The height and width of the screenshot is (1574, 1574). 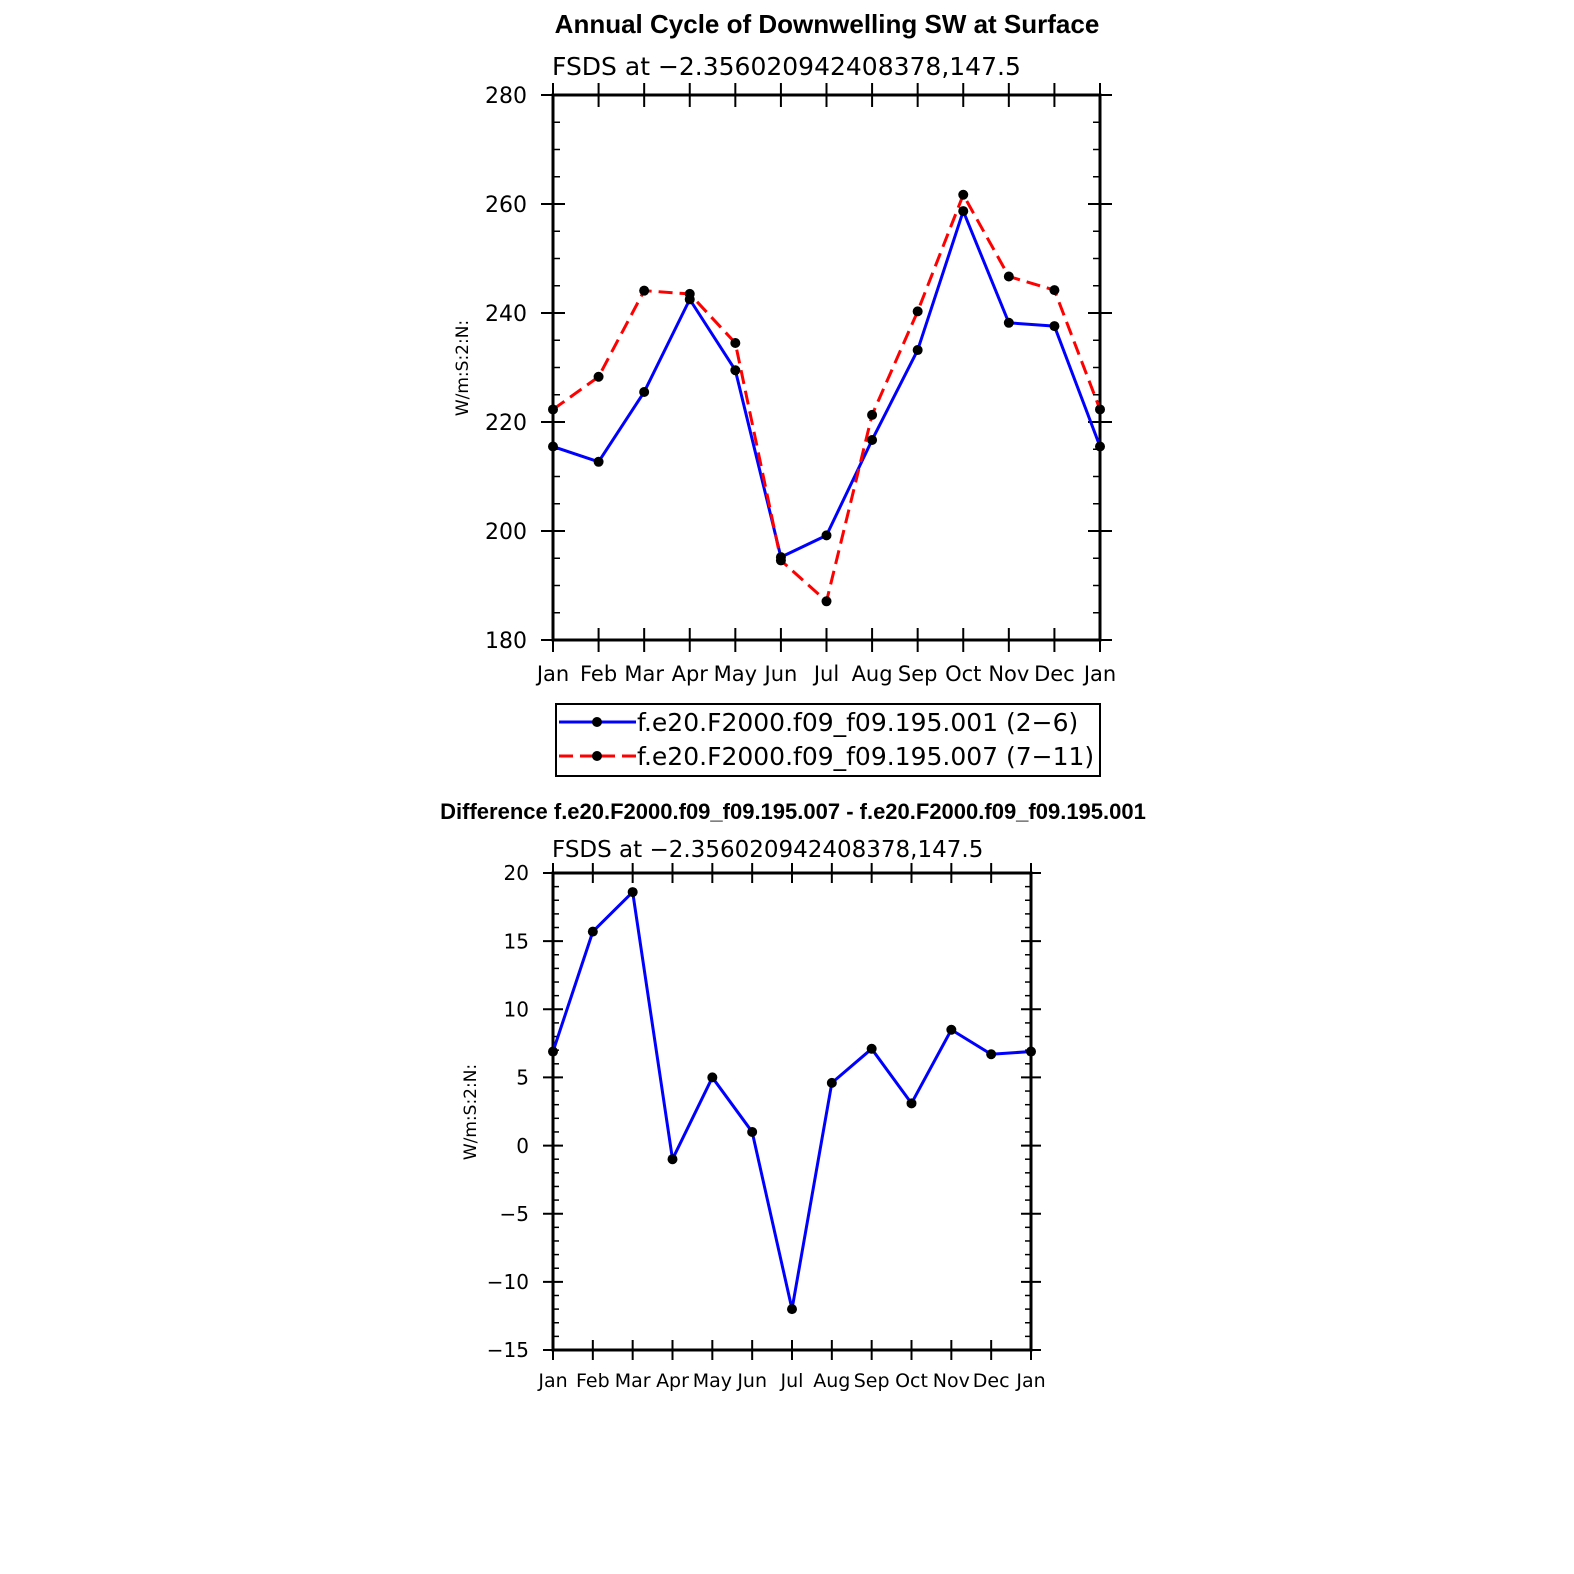 What do you see at coordinates (786, 66) in the screenshot?
I see `chart1-subtitle: FSDS at −2.356020942408378,147.5` at bounding box center [786, 66].